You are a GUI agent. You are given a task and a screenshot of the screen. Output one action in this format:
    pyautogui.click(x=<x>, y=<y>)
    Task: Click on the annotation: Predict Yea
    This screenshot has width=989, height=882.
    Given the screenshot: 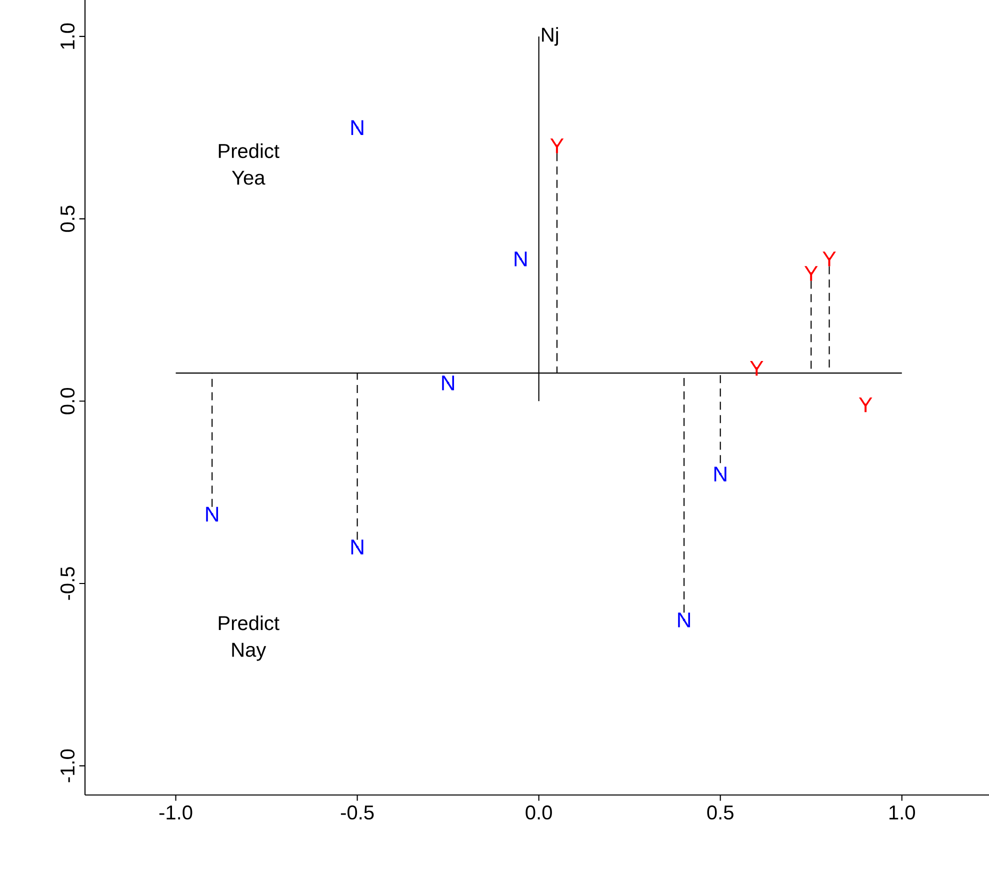 What is the action you would take?
    pyautogui.click(x=249, y=164)
    